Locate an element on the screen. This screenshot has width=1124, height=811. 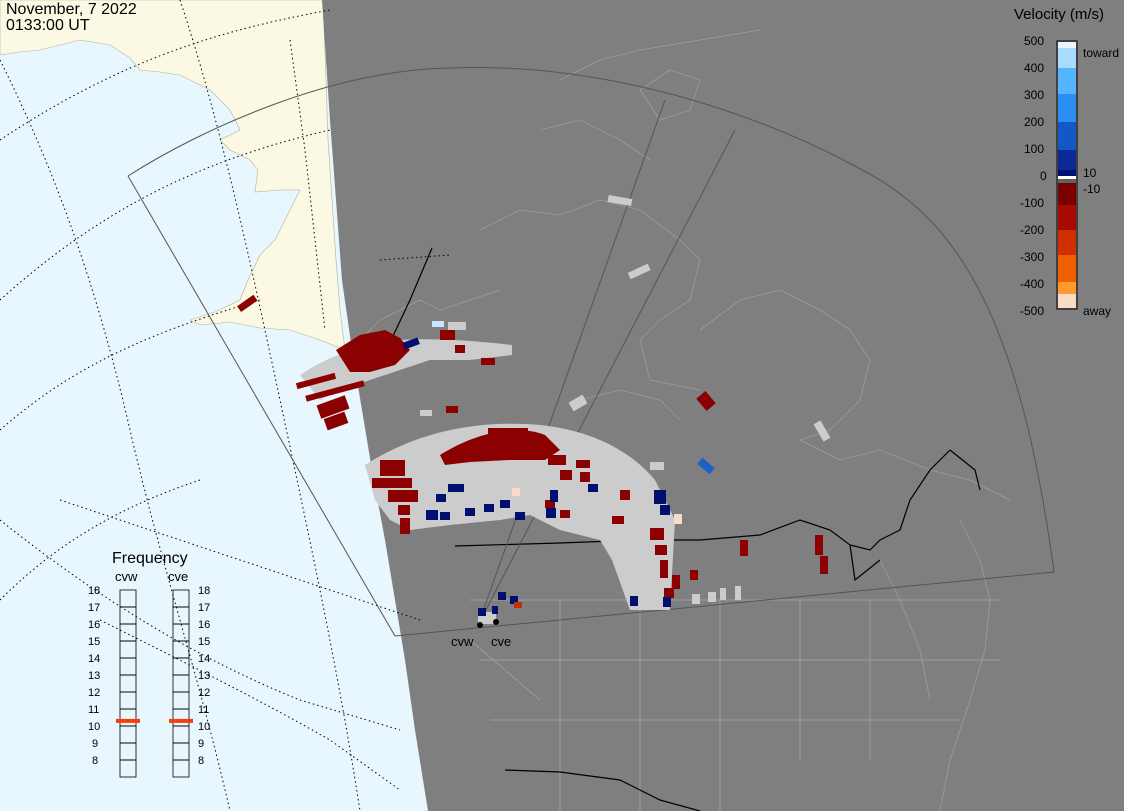
colorbar-title: Velocity (m/s) is located at coordinates (1059, 14).